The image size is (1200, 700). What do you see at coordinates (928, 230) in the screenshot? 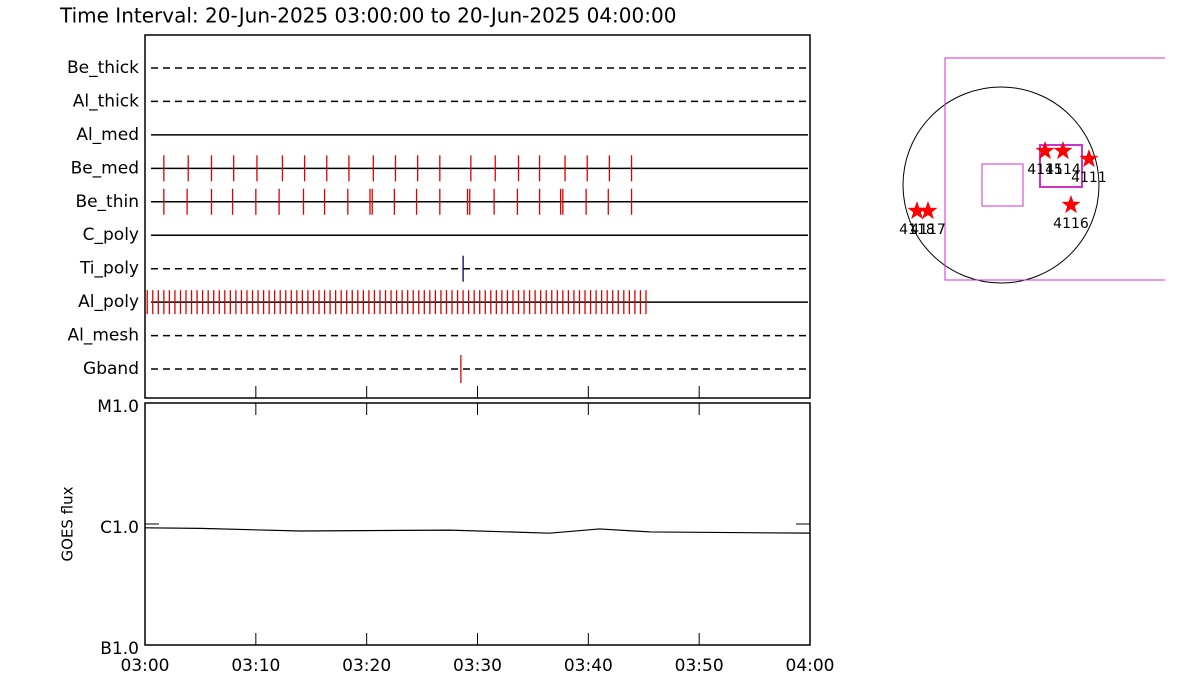
I see `region-label: 4117` at bounding box center [928, 230].